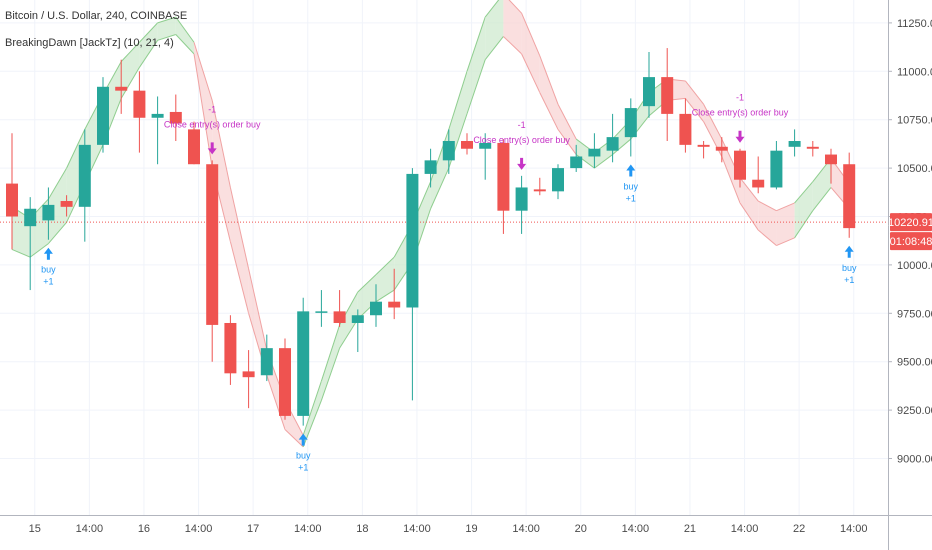  Describe the element at coordinates (914, 121) in the screenshot. I see `y-tick-label: 10750.00` at that location.